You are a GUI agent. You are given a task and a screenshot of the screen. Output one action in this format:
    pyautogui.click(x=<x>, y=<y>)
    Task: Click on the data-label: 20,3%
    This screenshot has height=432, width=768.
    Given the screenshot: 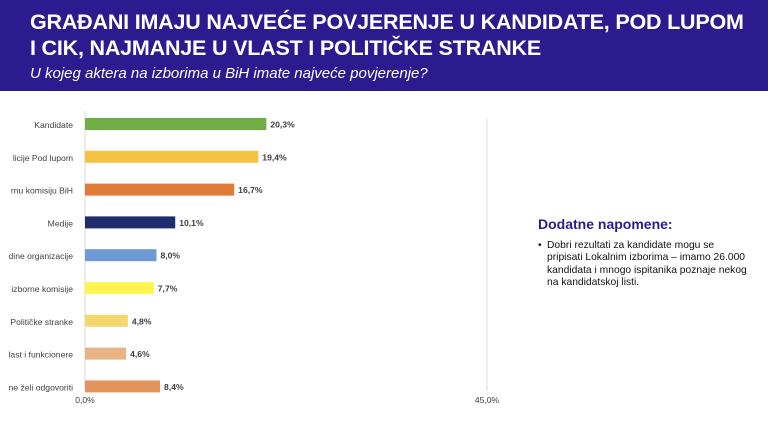 What is the action you would take?
    pyautogui.click(x=282, y=125)
    